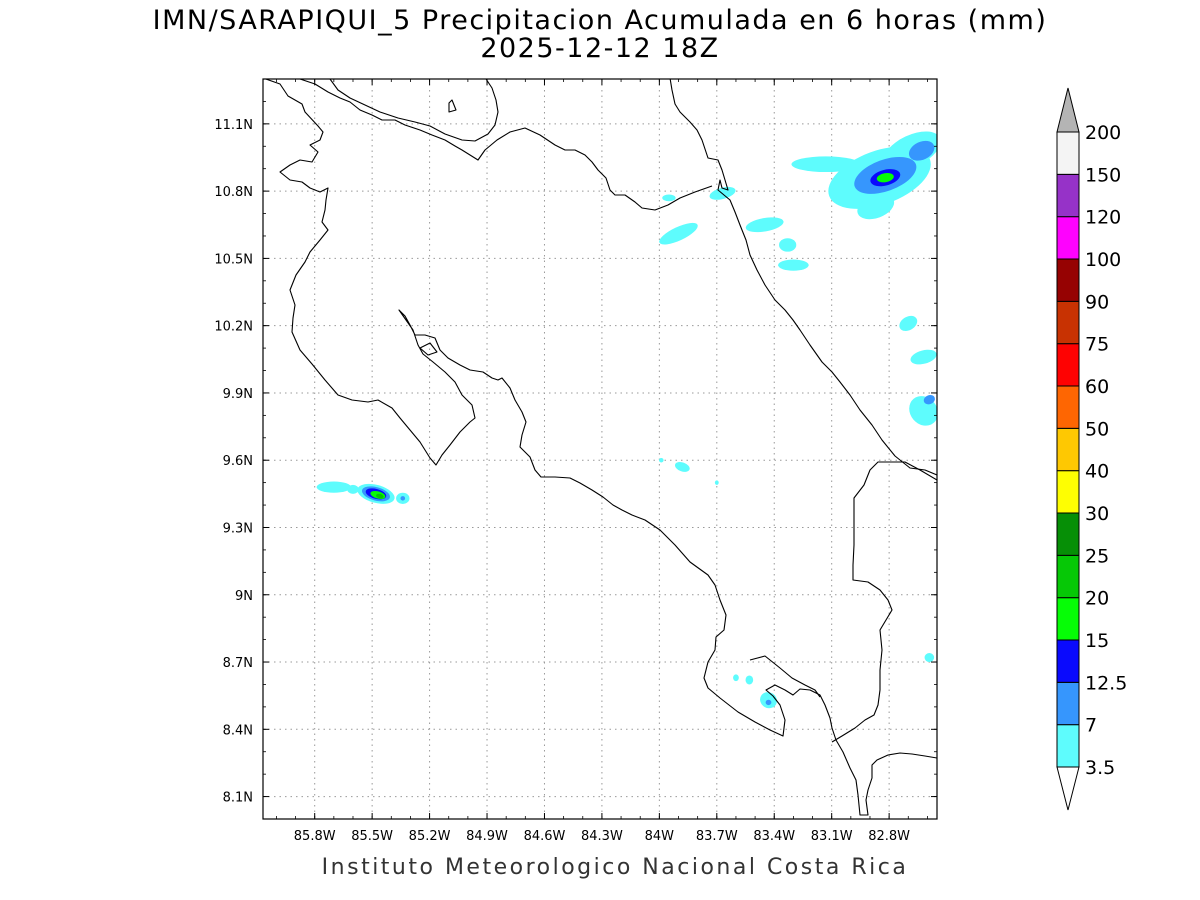 The width and height of the screenshot is (1200, 900). I want to click on colorbar-label: 150, so click(1103, 175).